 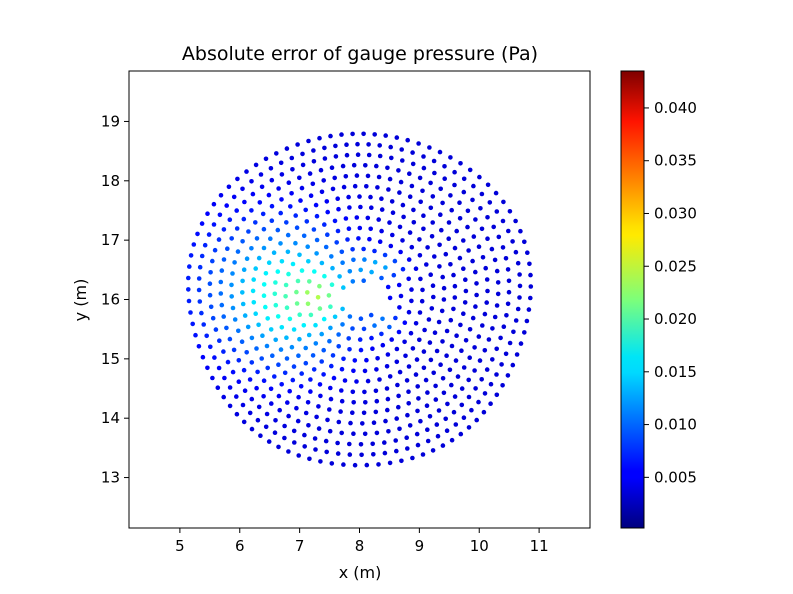 What do you see at coordinates (360, 54) in the screenshot?
I see `chart-title: Absolute error of gauge pressure (Pa)` at bounding box center [360, 54].